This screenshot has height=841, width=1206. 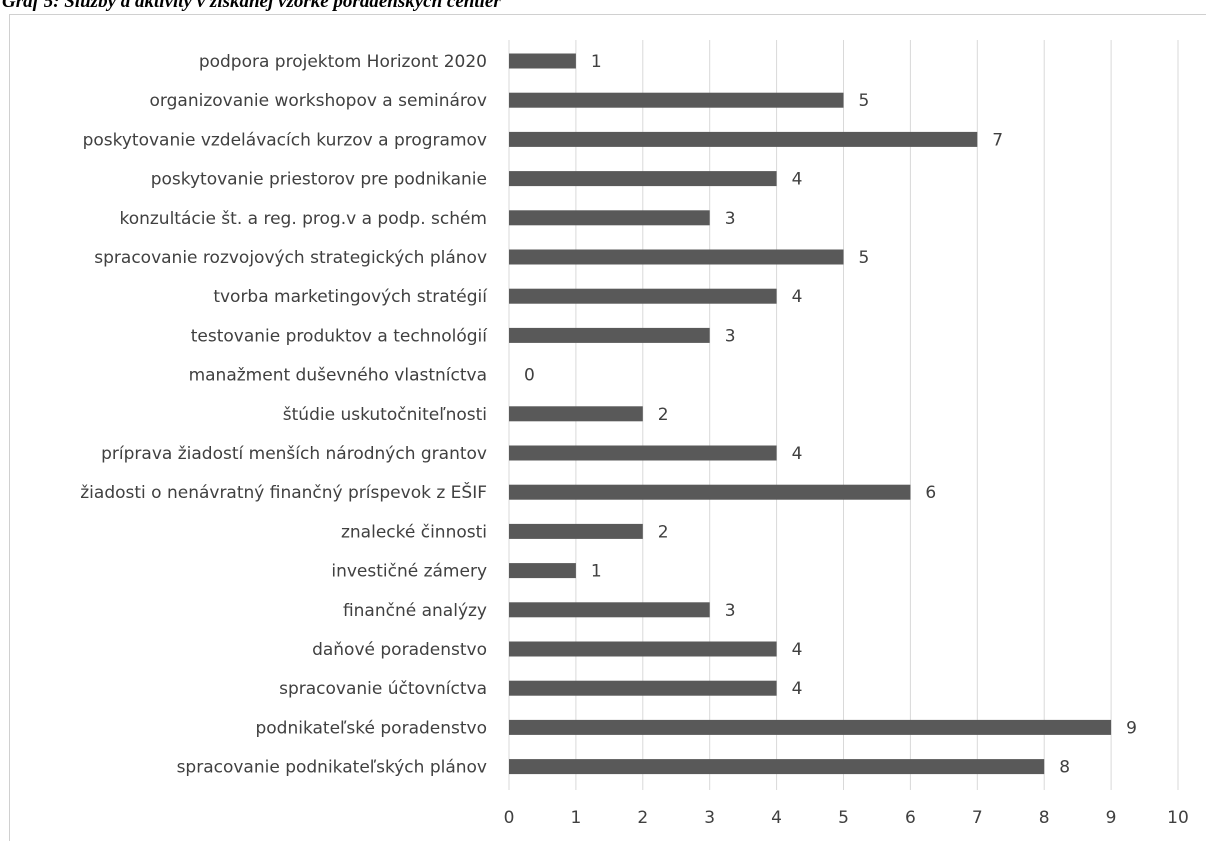 I want to click on data-label: 6, so click(x=930, y=493).